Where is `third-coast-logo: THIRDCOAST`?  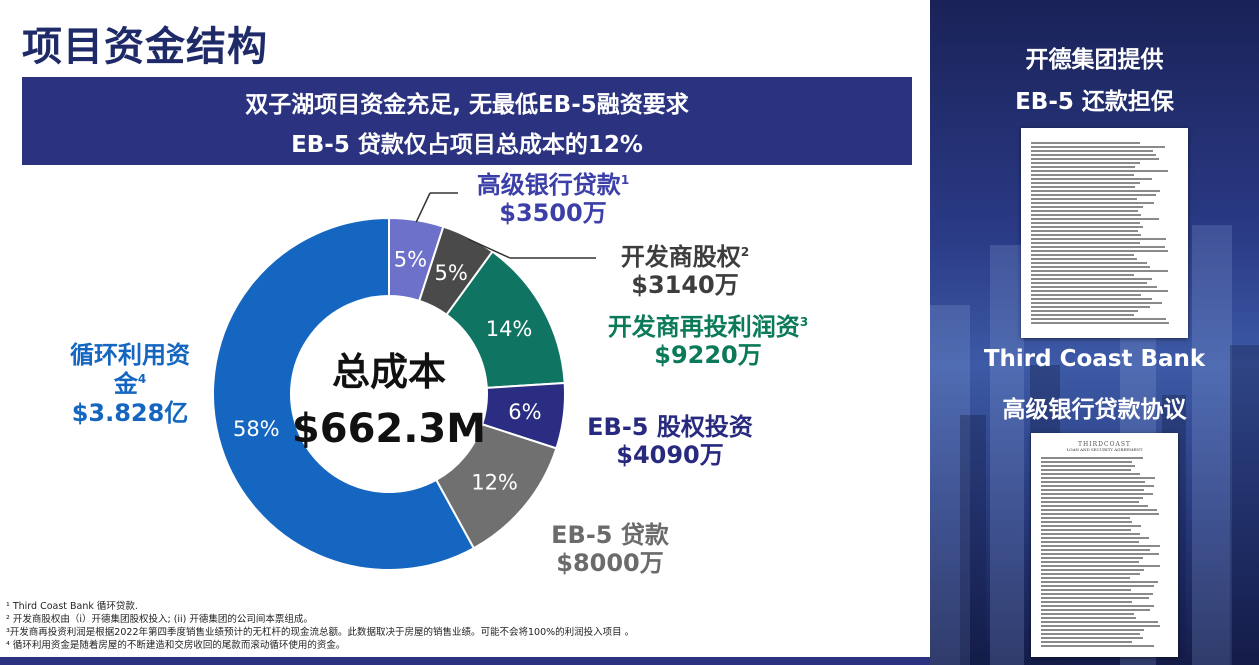 third-coast-logo: THIRDCOAST is located at coordinates (1104, 444).